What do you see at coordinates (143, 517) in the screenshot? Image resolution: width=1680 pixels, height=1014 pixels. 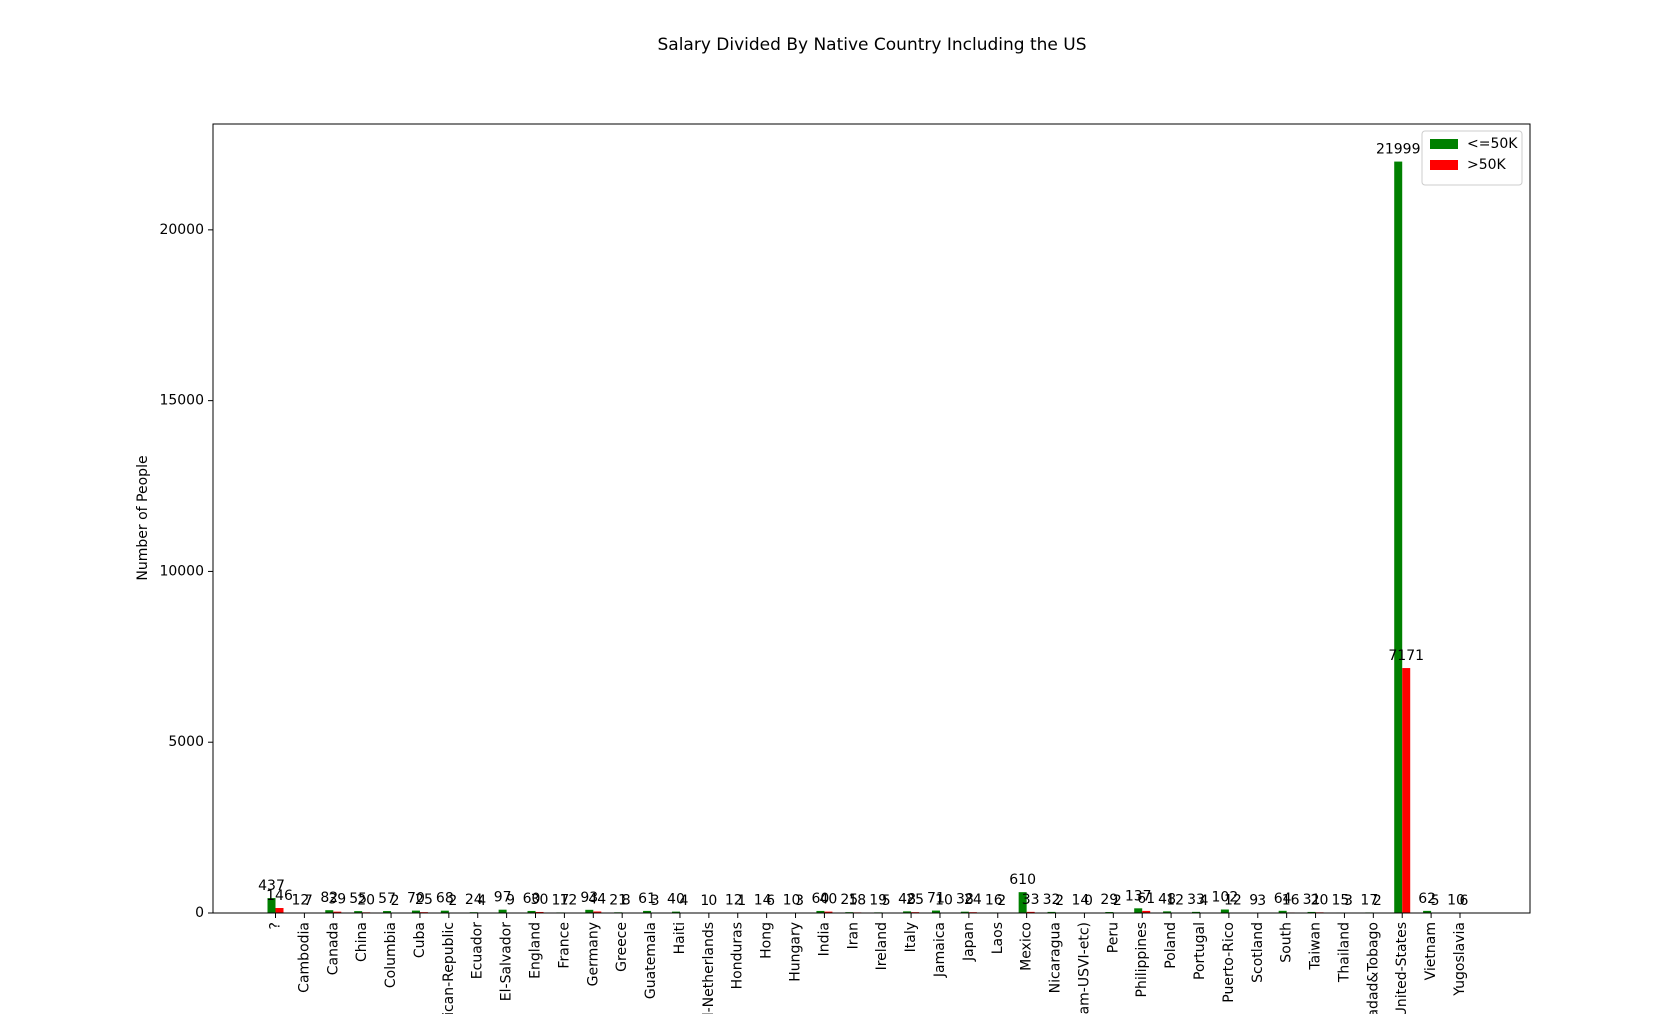 I see `y-axis-label: Number of People` at bounding box center [143, 517].